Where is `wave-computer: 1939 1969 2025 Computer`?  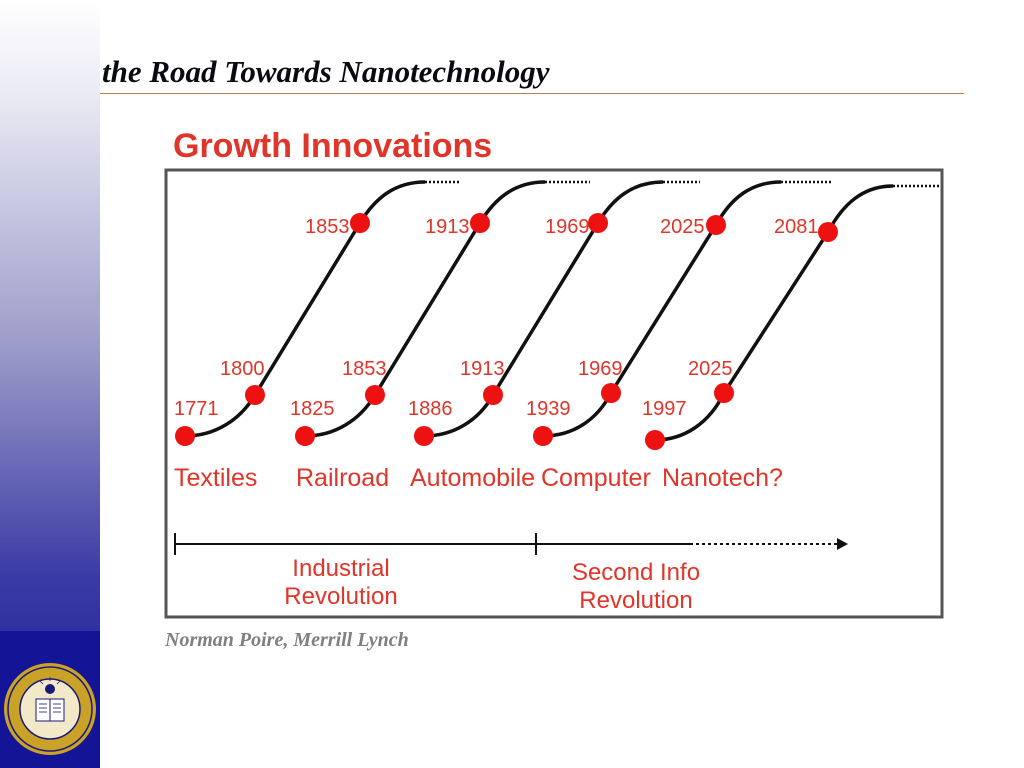 wave-computer: 1939 1969 2025 Computer is located at coordinates (679, 336).